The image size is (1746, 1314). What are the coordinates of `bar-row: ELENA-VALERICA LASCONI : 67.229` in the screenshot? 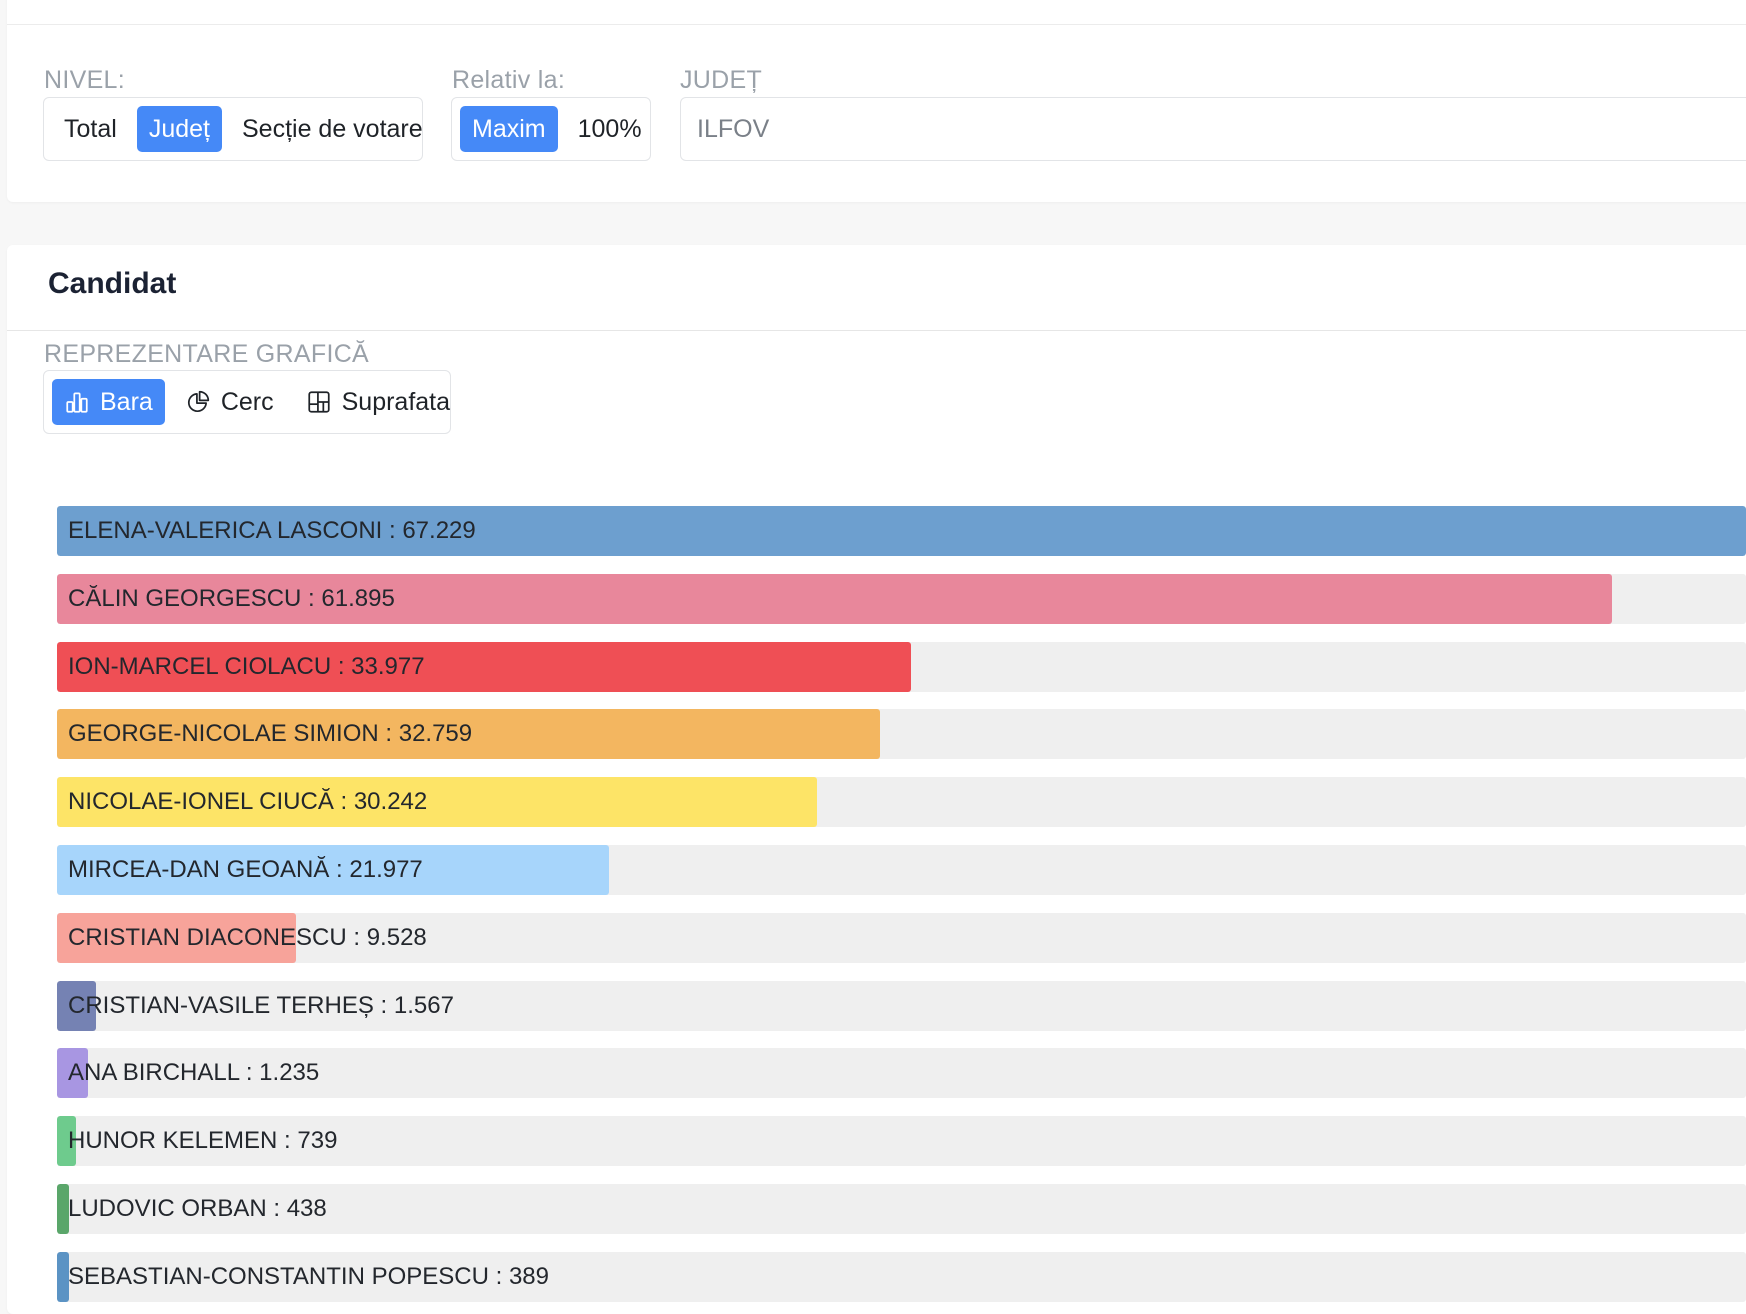 It's located at (901, 531).